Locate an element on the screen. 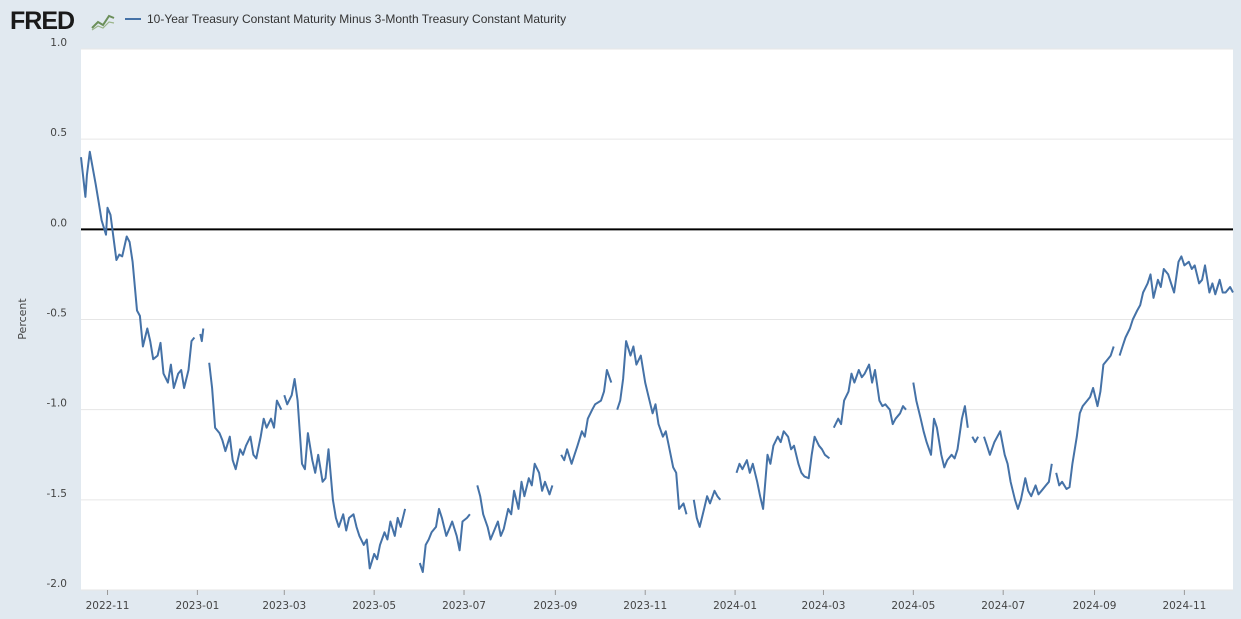  x-tick-label: 2023-05 is located at coordinates (374, 606).